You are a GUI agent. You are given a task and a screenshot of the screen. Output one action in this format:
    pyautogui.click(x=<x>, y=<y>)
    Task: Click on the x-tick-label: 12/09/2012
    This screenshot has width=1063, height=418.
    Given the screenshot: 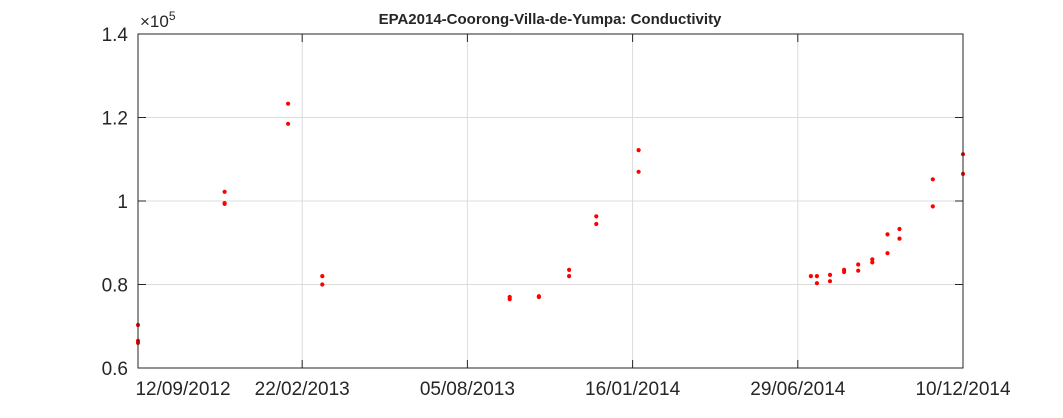 What is the action you would take?
    pyautogui.click(x=182, y=389)
    